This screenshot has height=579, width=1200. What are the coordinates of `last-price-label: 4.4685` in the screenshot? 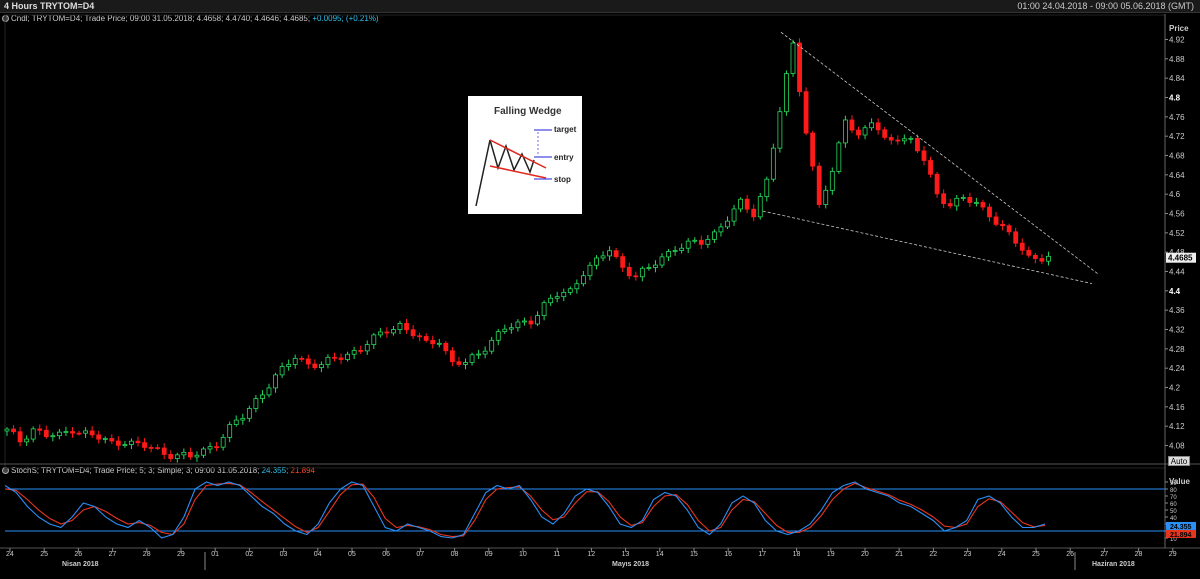 It's located at (1180, 258).